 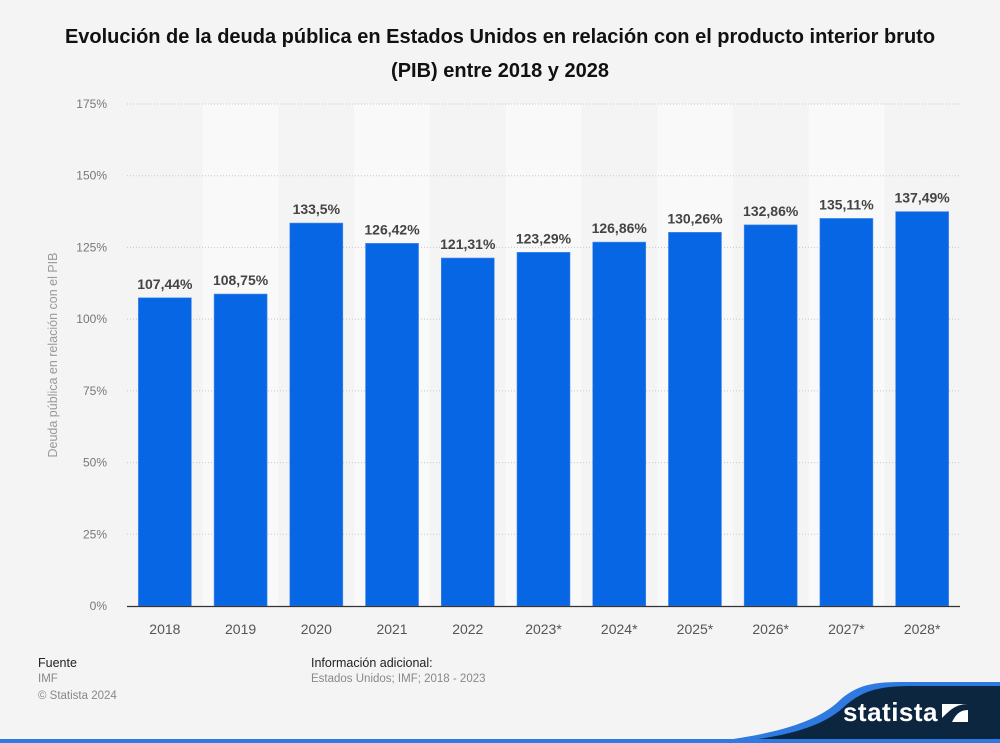 What do you see at coordinates (955, 713) in the screenshot?
I see `statista-logo-icon` at bounding box center [955, 713].